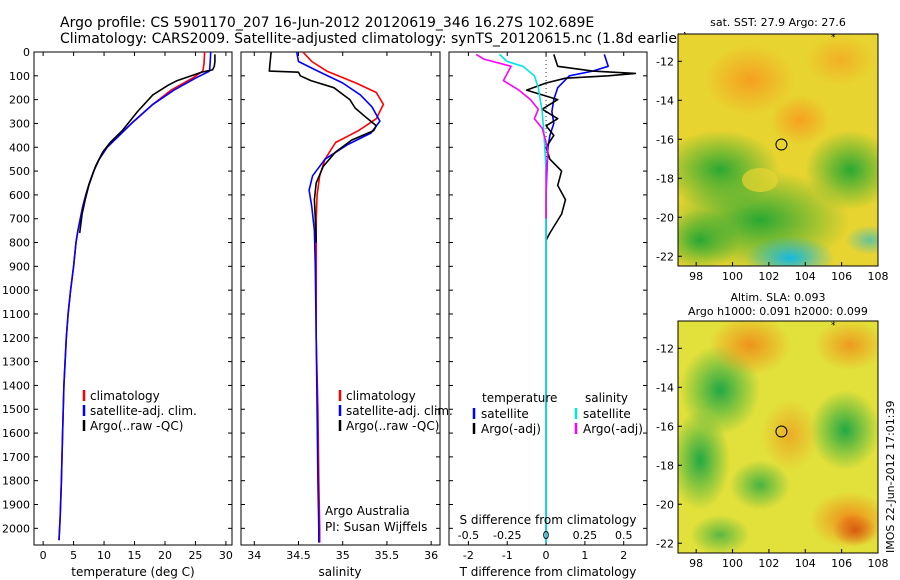 This screenshot has width=900, height=580. I want to click on sla-map-title: Altim. SLA: 0.093, so click(777, 297).